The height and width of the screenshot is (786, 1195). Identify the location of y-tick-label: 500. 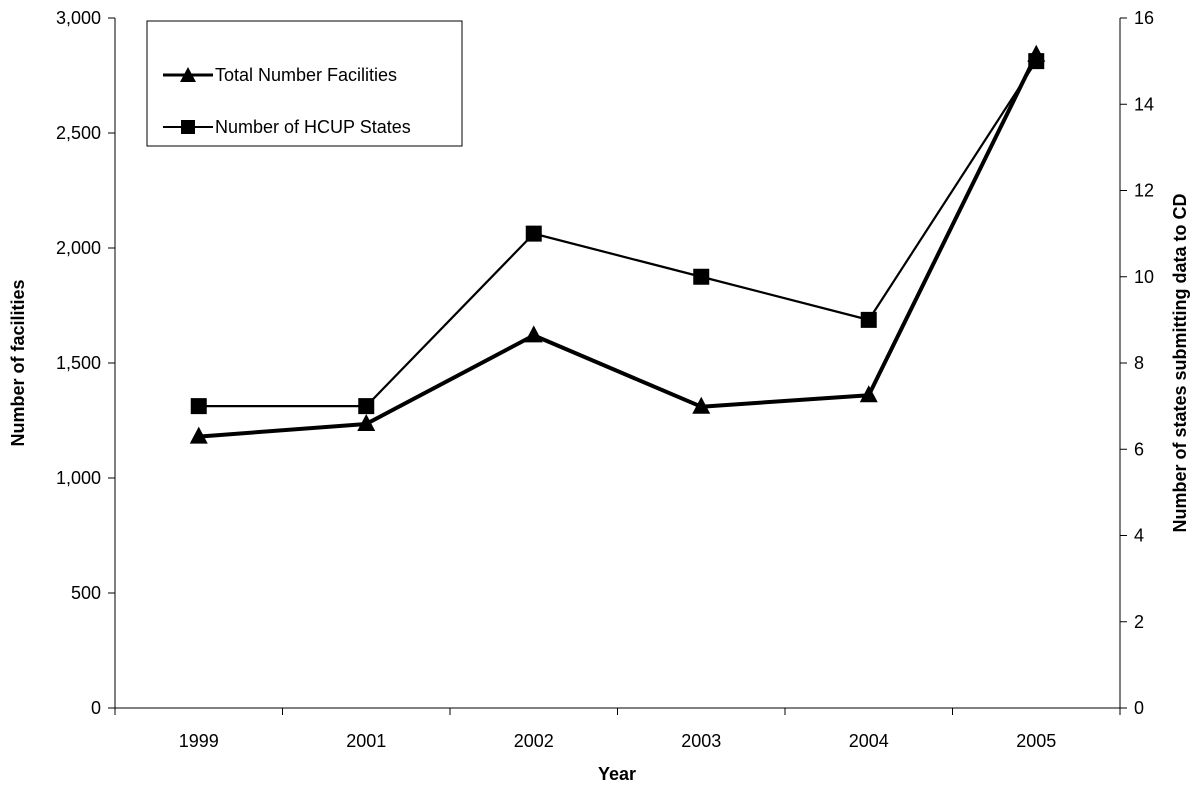
(86, 593).